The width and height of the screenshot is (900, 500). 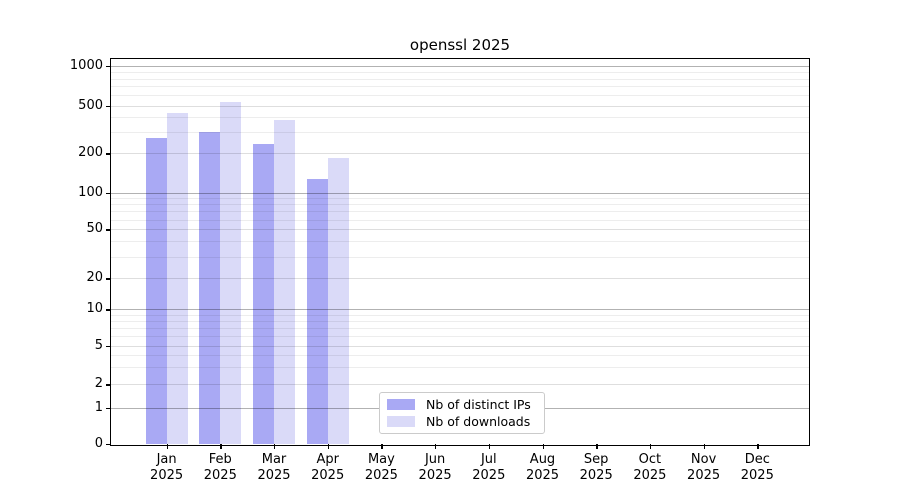 I want to click on y-axis-tick-label: 200, so click(x=90, y=153).